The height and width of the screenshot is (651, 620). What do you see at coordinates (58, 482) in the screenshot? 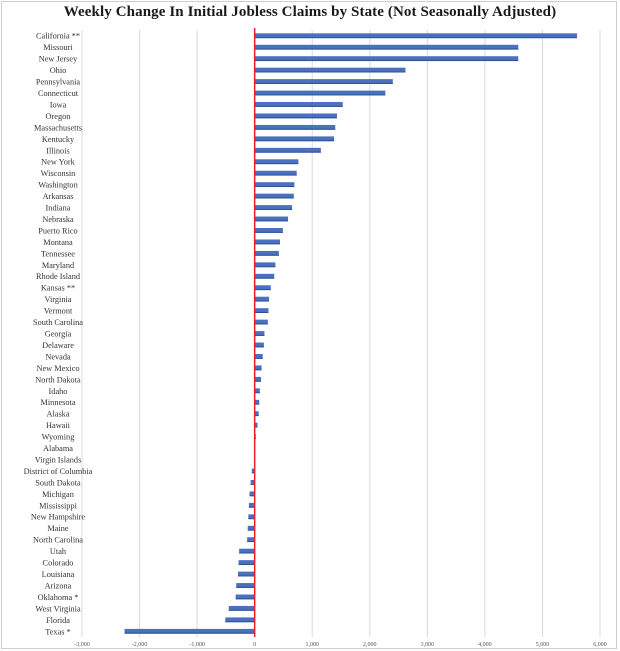
I see `category-label: South Dakota` at bounding box center [58, 482].